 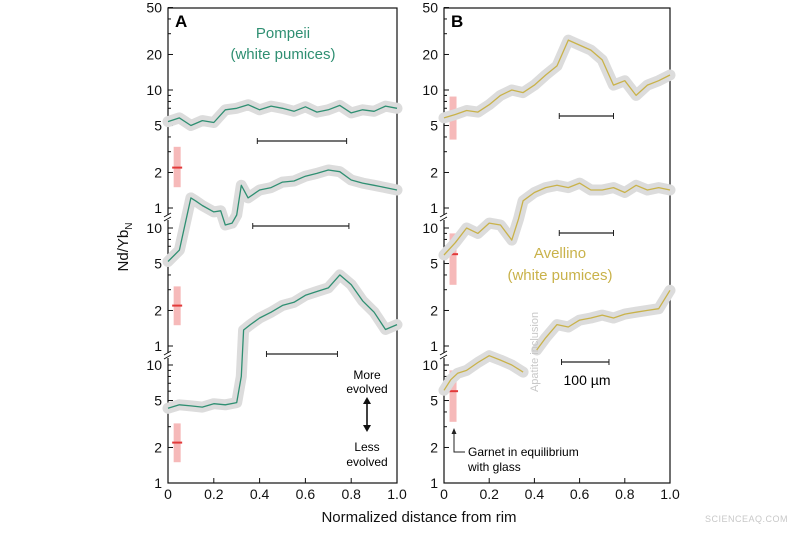 What do you see at coordinates (587, 380) in the screenshot?
I see `scale-bar-label: 100 µm` at bounding box center [587, 380].